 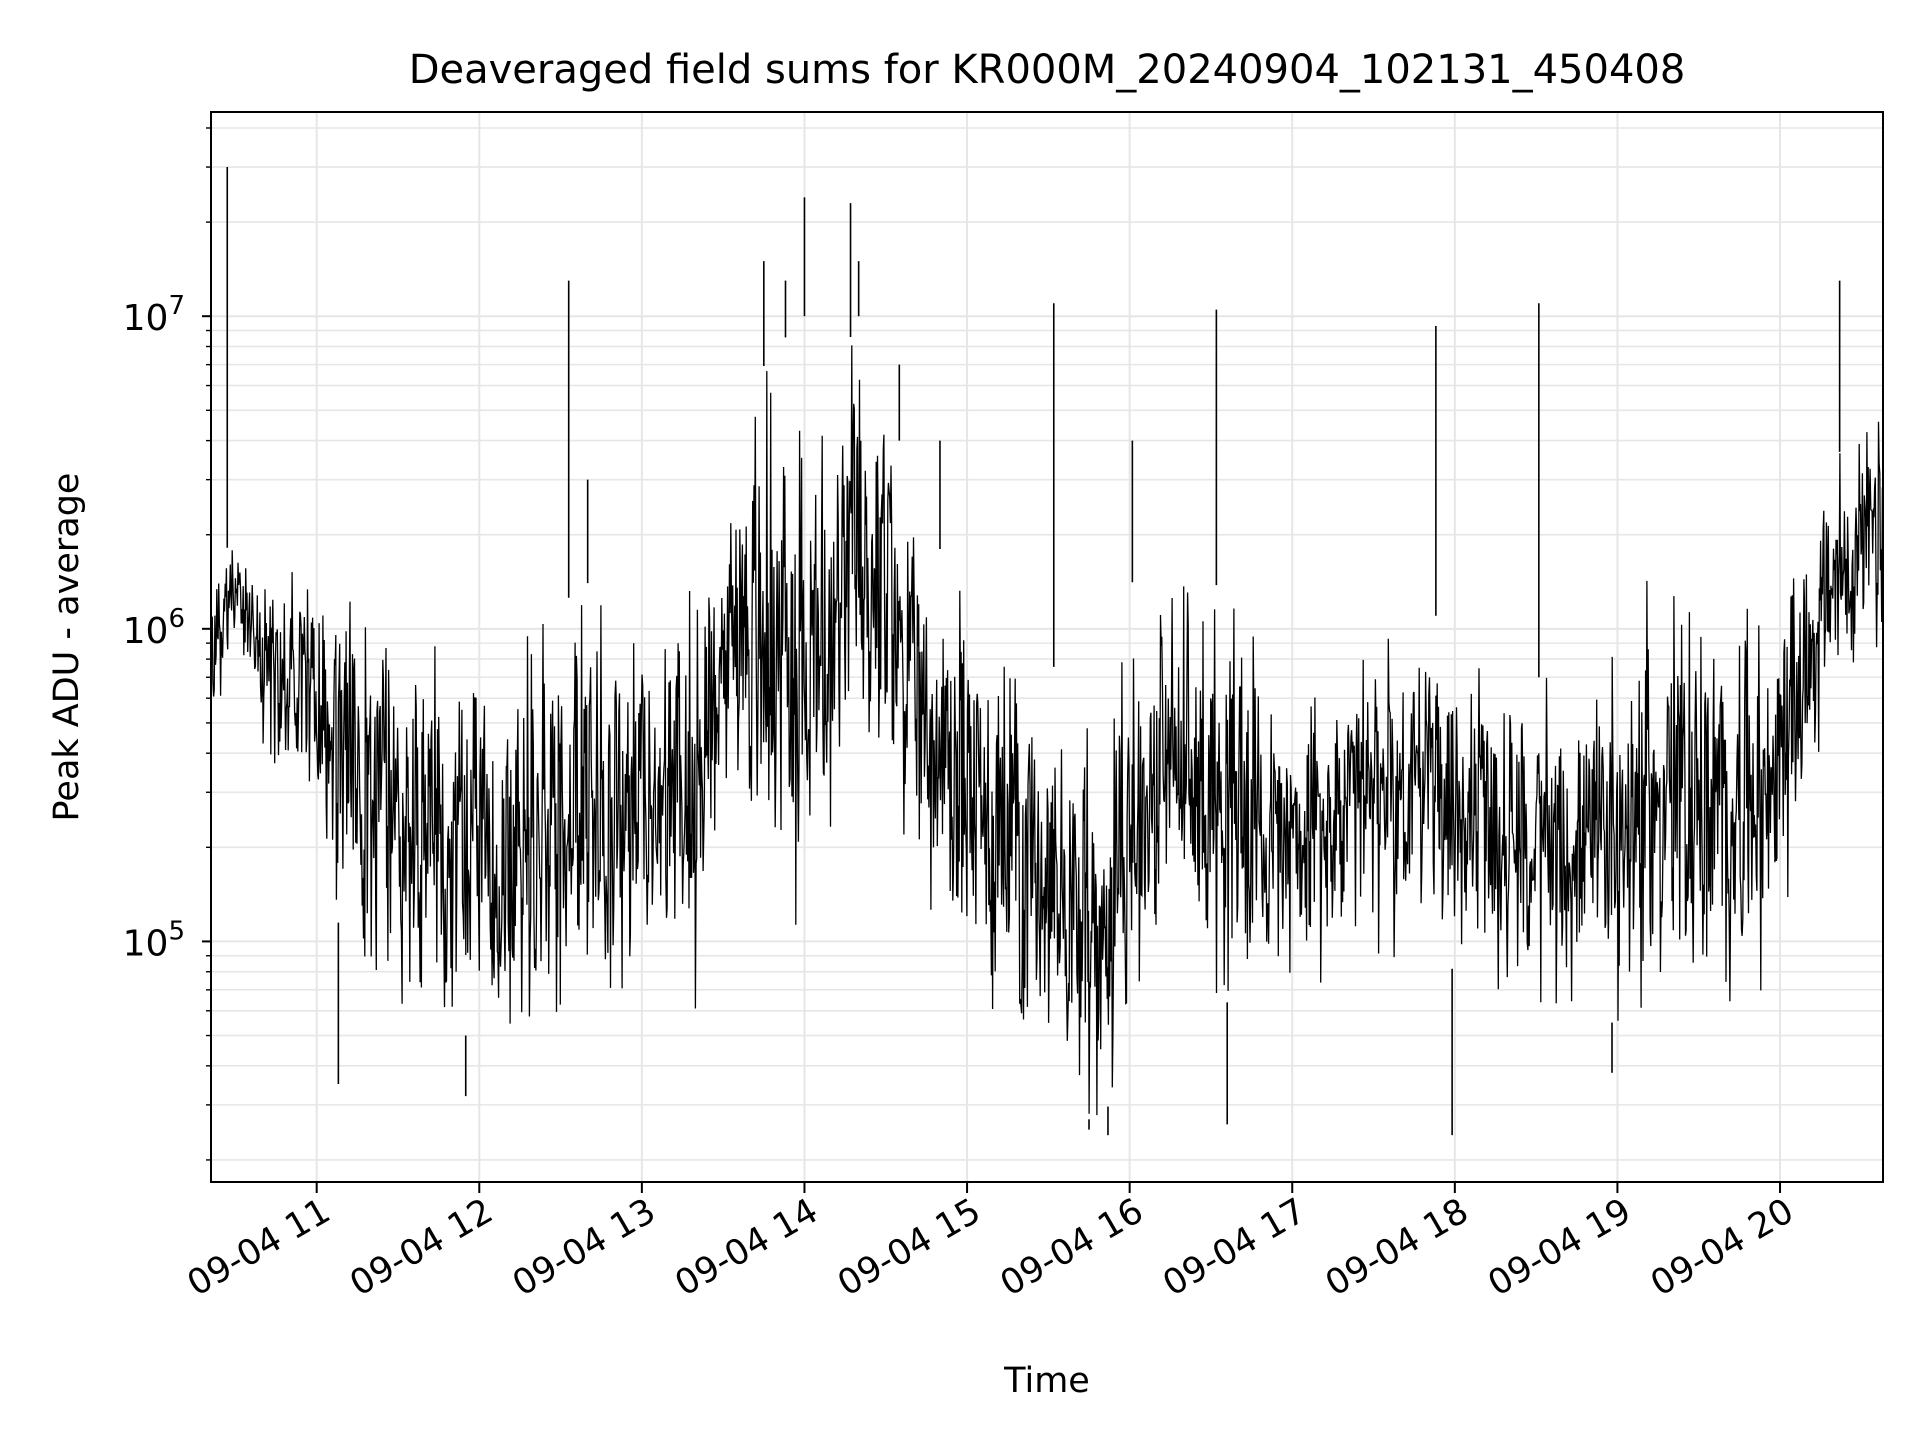 I want to click on x-tick-label: 09-04 16, so click(x=1072, y=1247).